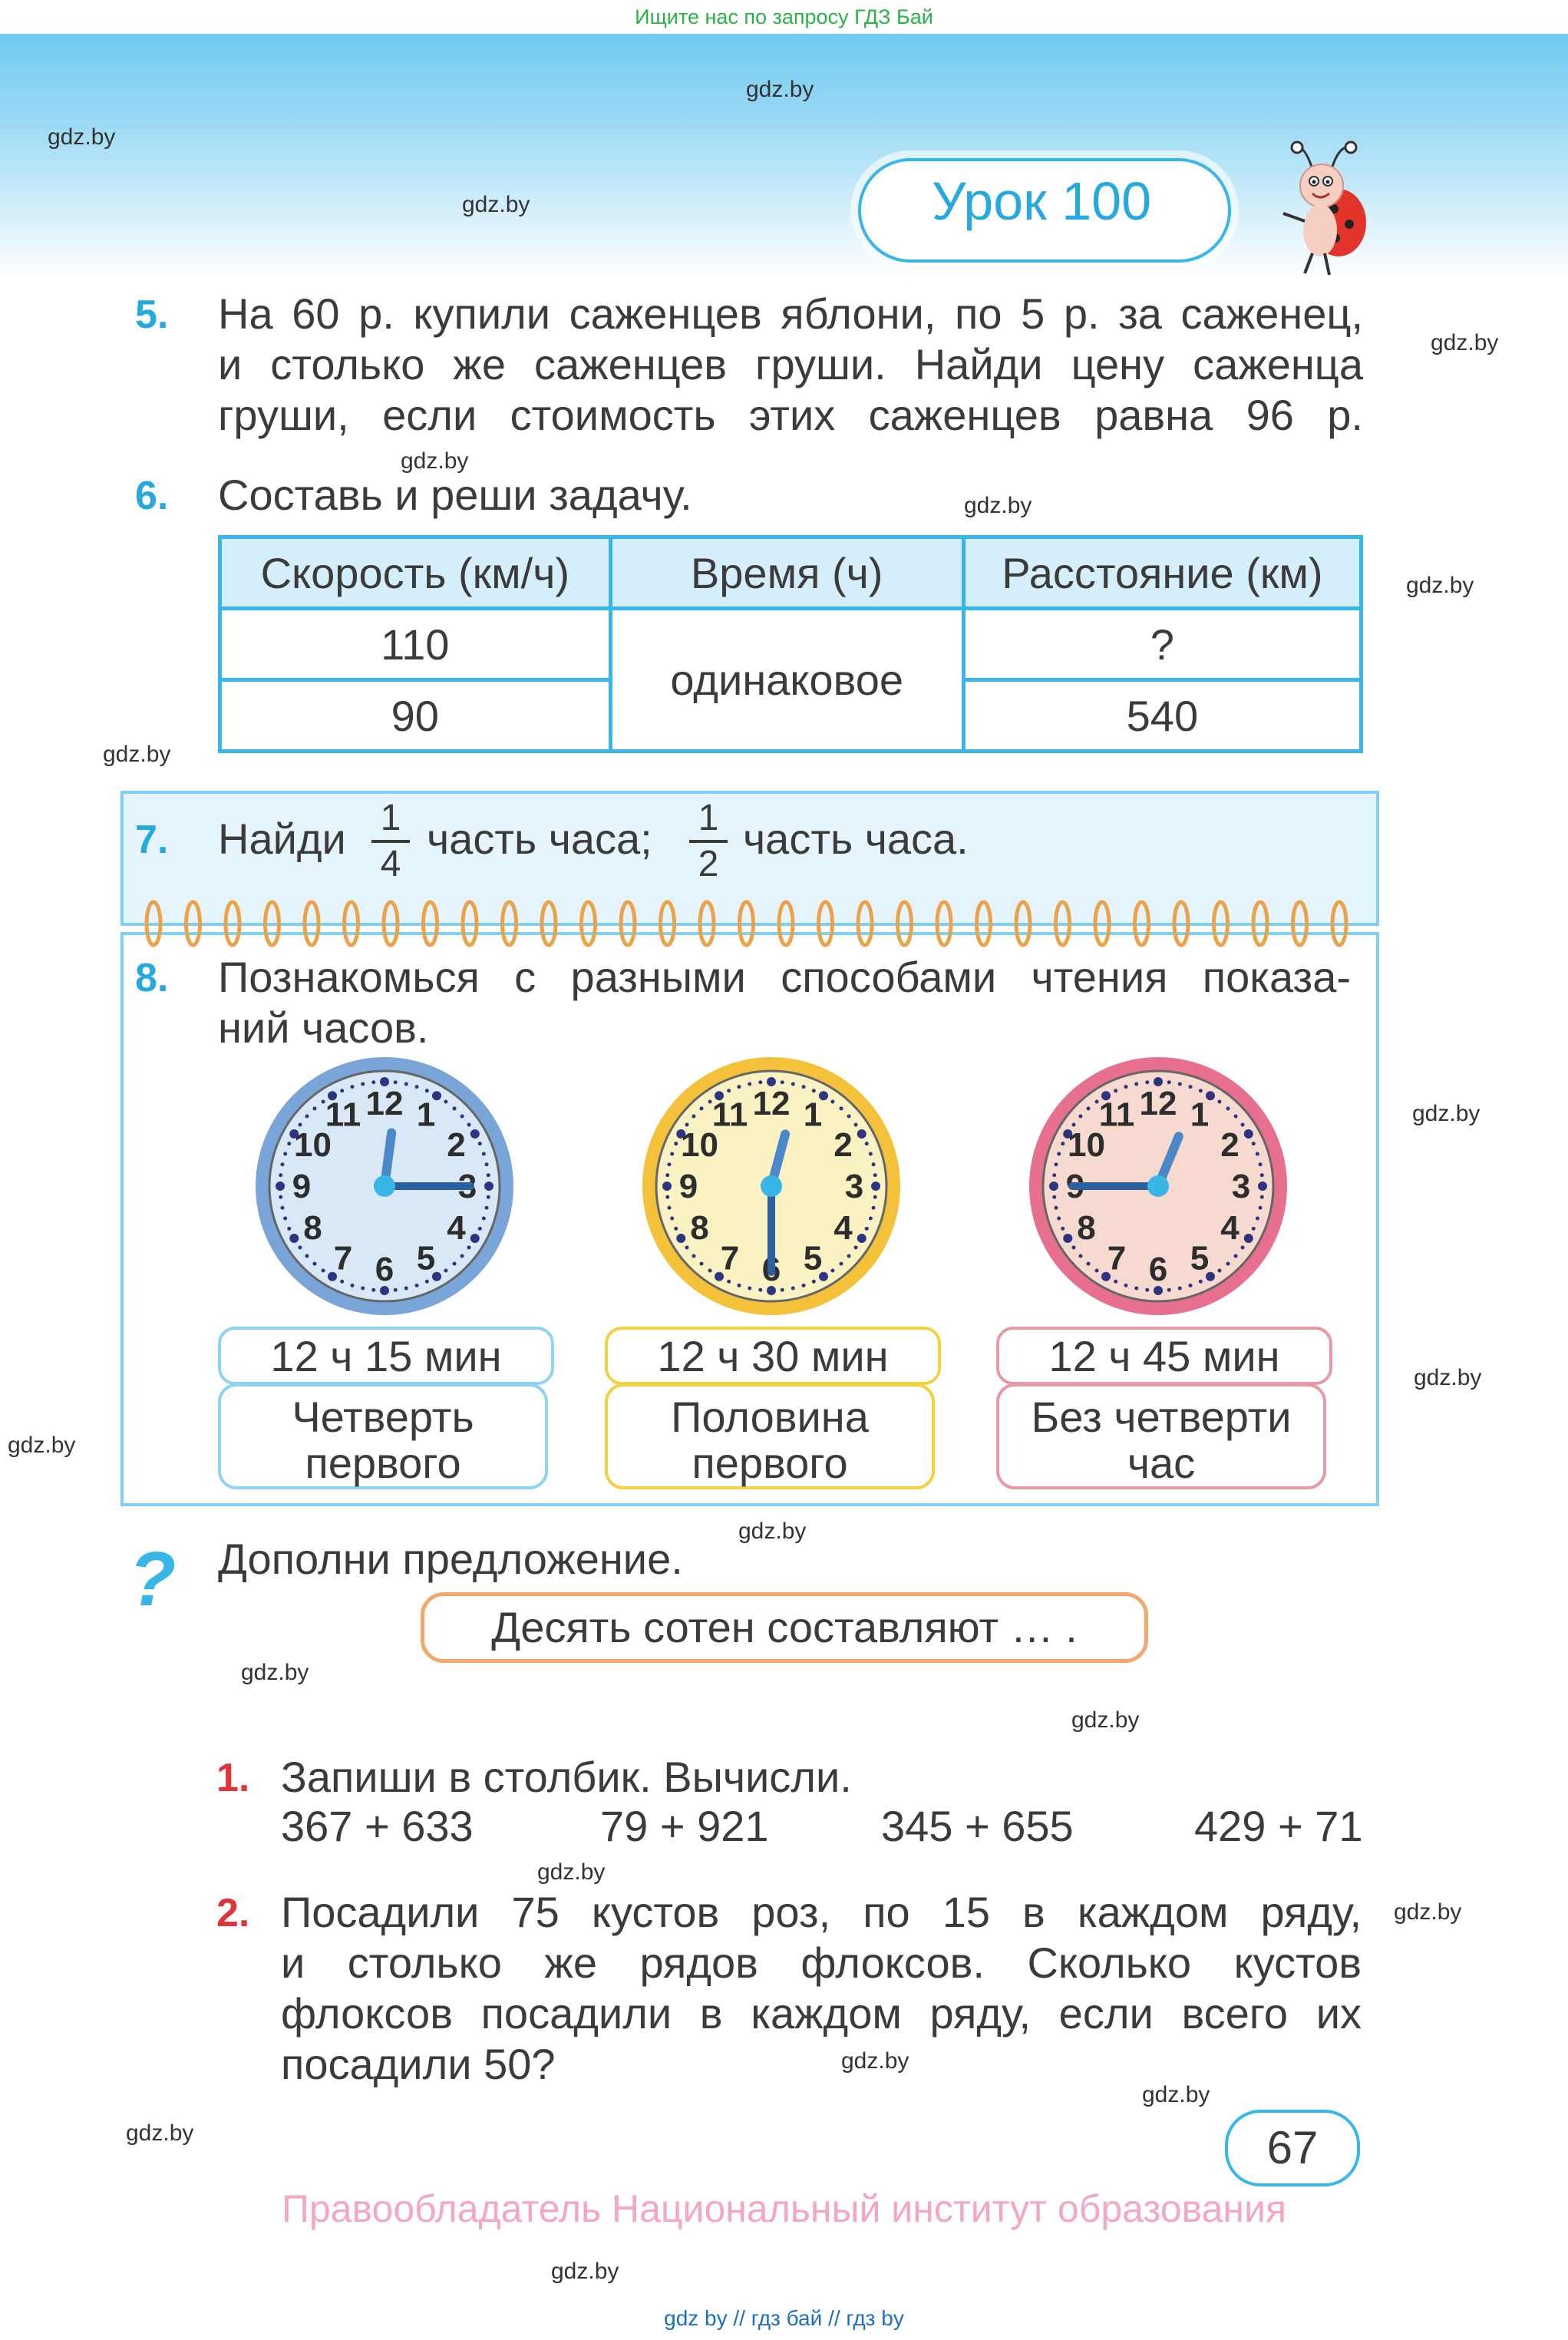  What do you see at coordinates (708, 864) in the screenshot?
I see `fraction-denominator: 2` at bounding box center [708, 864].